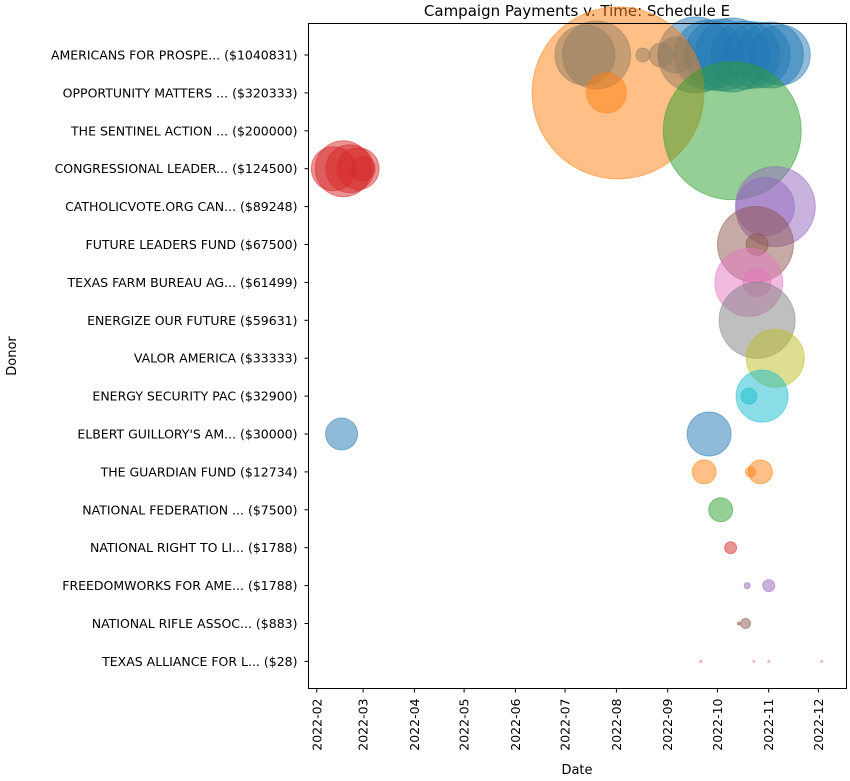  Describe the element at coordinates (414, 724) in the screenshot. I see `x-tick-label: 2022-04` at that location.